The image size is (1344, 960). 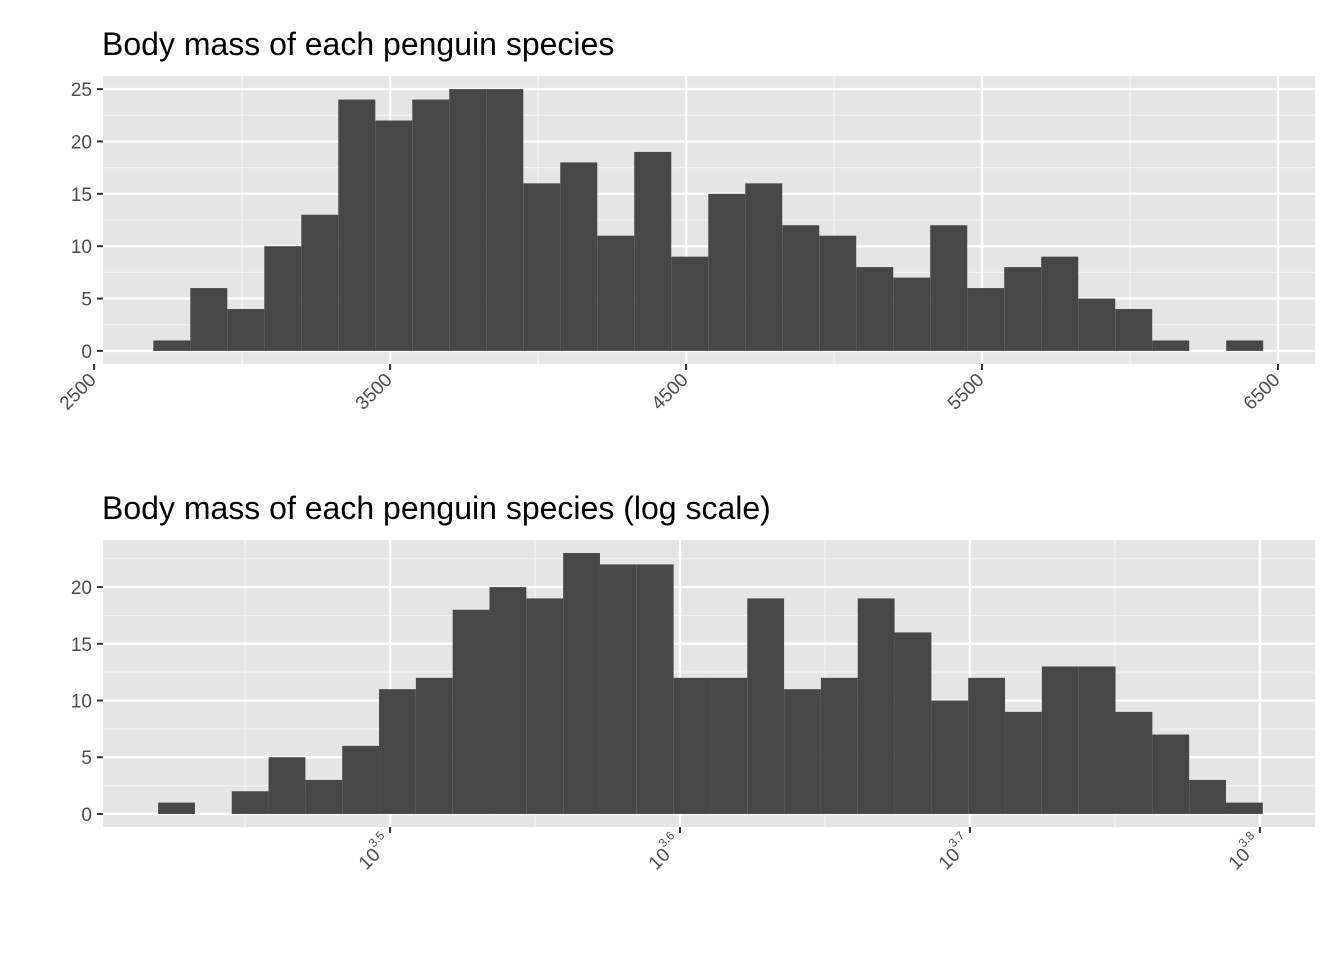 I want to click on y-tick-label: 25, so click(x=81, y=90).